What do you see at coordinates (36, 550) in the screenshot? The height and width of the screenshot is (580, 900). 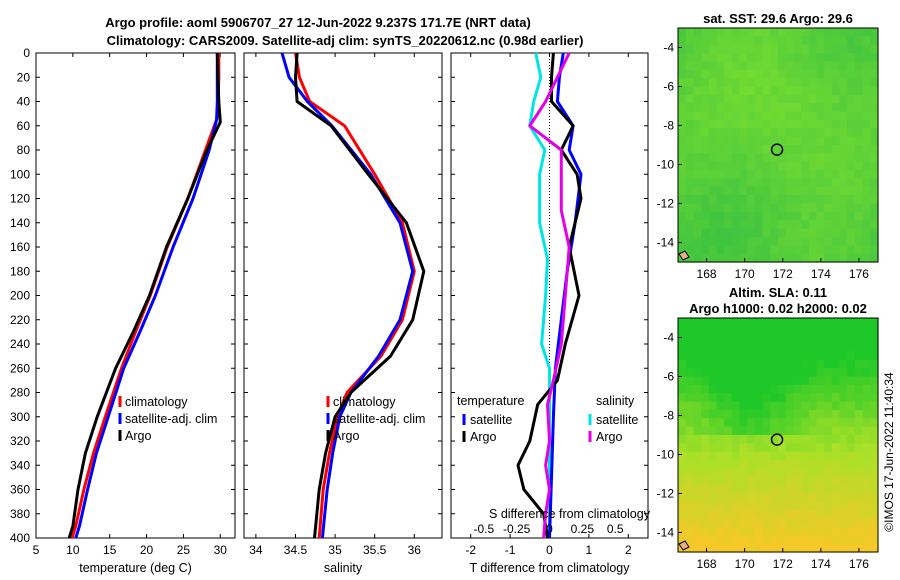 I see `x-tick-label: 5` at bounding box center [36, 550].